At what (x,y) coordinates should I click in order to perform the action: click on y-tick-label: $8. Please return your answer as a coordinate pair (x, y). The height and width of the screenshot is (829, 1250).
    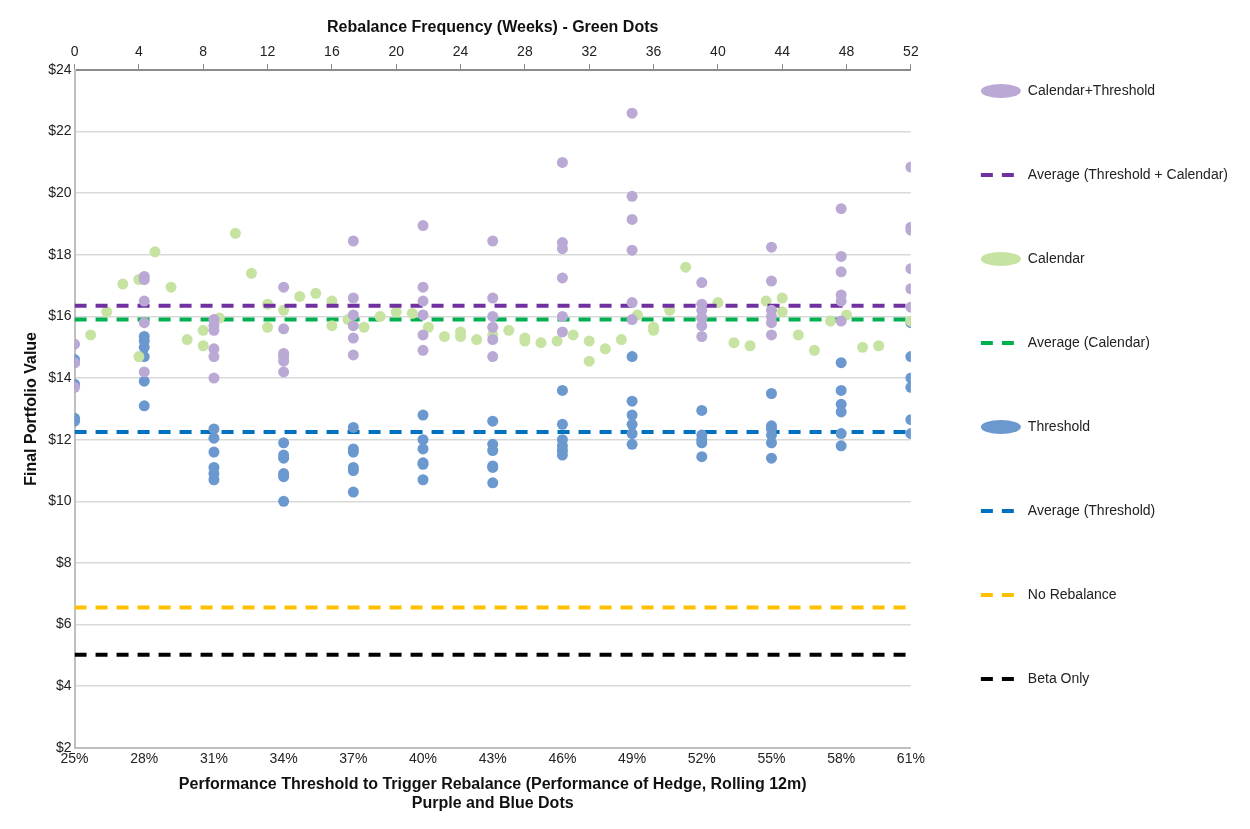
    Looking at the image, I should click on (63, 561).